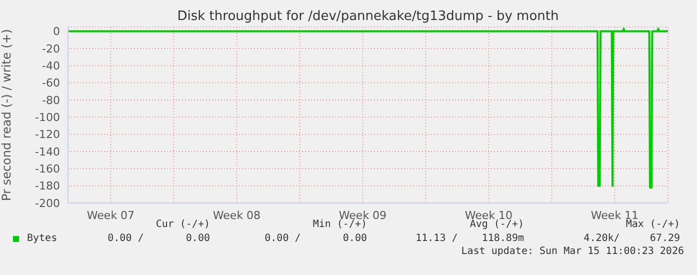 Image resolution: width=697 pixels, height=275 pixels. Describe the element at coordinates (632, 238) in the screenshot. I see `text: 4.20k/ 67.29` at that location.